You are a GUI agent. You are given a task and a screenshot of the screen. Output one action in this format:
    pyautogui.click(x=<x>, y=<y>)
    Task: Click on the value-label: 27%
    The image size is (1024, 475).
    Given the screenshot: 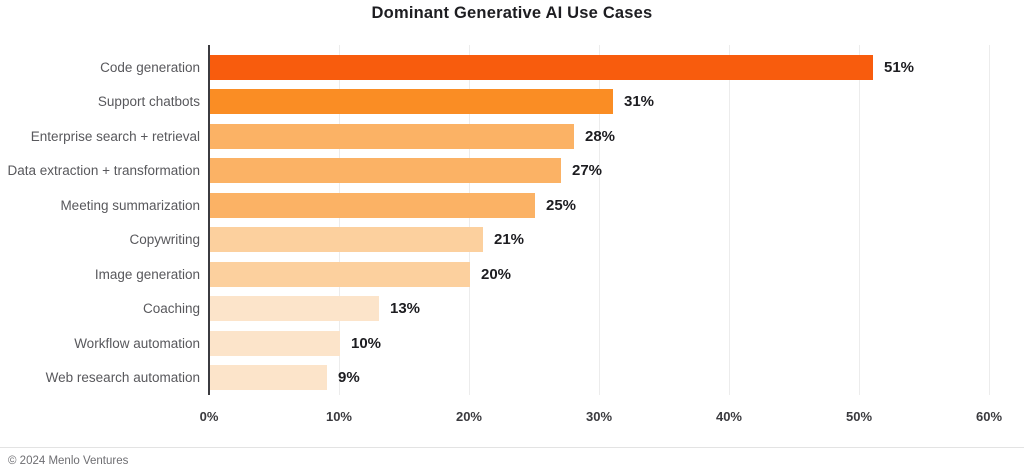 What is the action you would take?
    pyautogui.click(x=587, y=171)
    